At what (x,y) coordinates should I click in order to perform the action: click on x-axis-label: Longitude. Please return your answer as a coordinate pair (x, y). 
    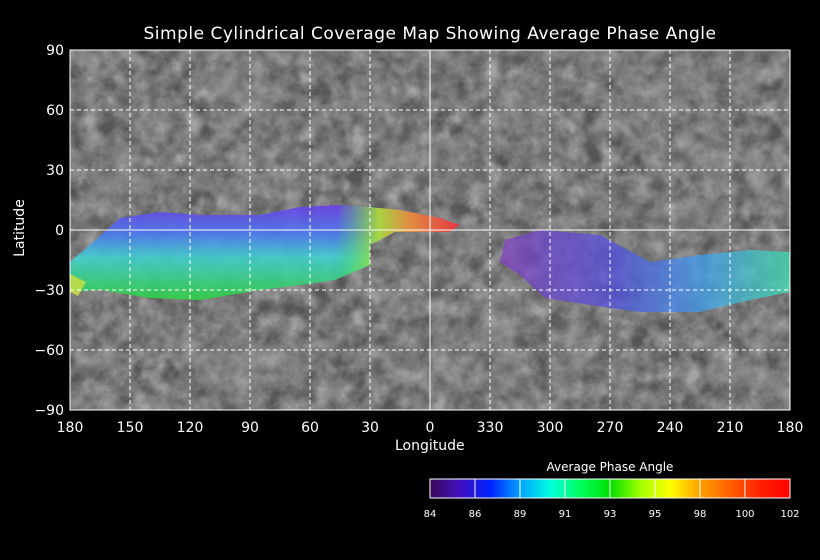
    Looking at the image, I should click on (430, 446).